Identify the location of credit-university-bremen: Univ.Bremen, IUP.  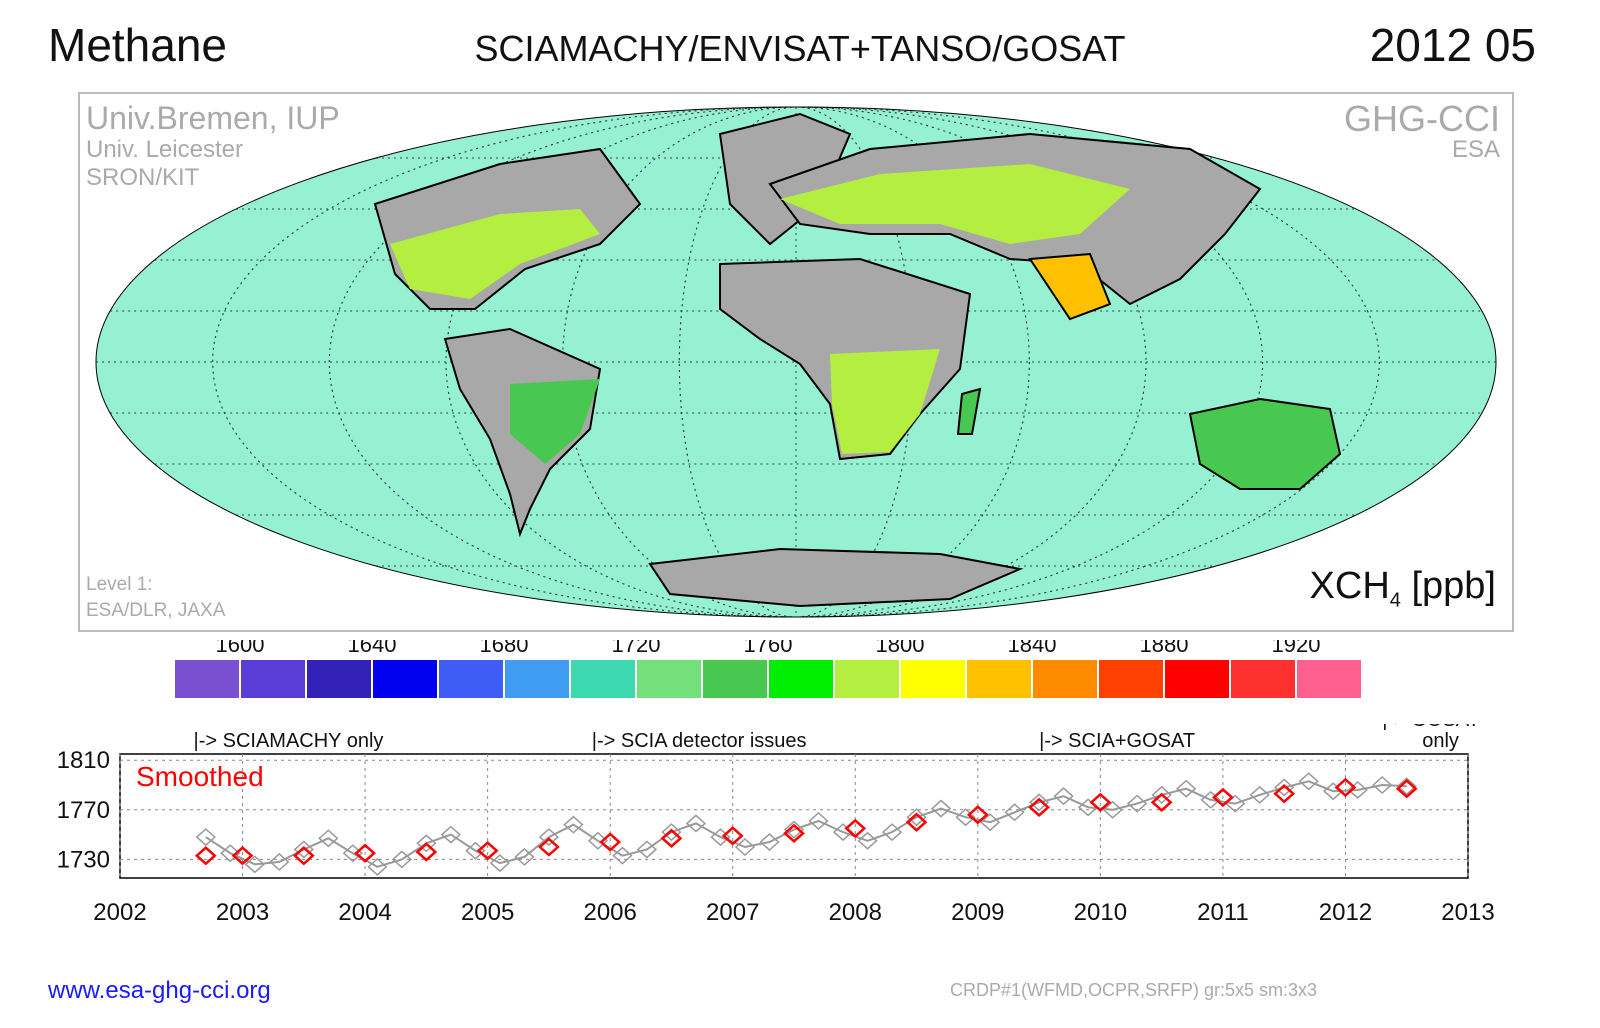
(213, 118).